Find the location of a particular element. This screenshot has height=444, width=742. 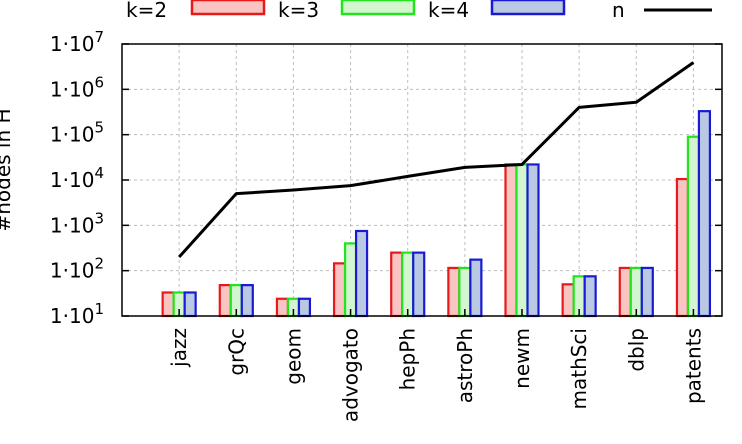

legend-label-k2: k=2 is located at coordinates (146, 11).